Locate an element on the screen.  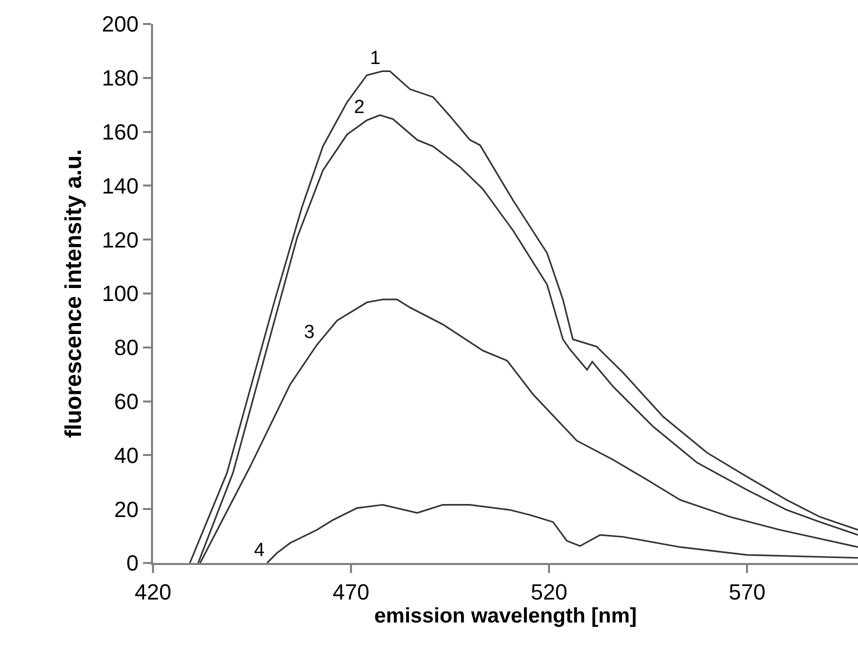
x-axis-title: emission wavelength [nm] is located at coordinates (505, 616).